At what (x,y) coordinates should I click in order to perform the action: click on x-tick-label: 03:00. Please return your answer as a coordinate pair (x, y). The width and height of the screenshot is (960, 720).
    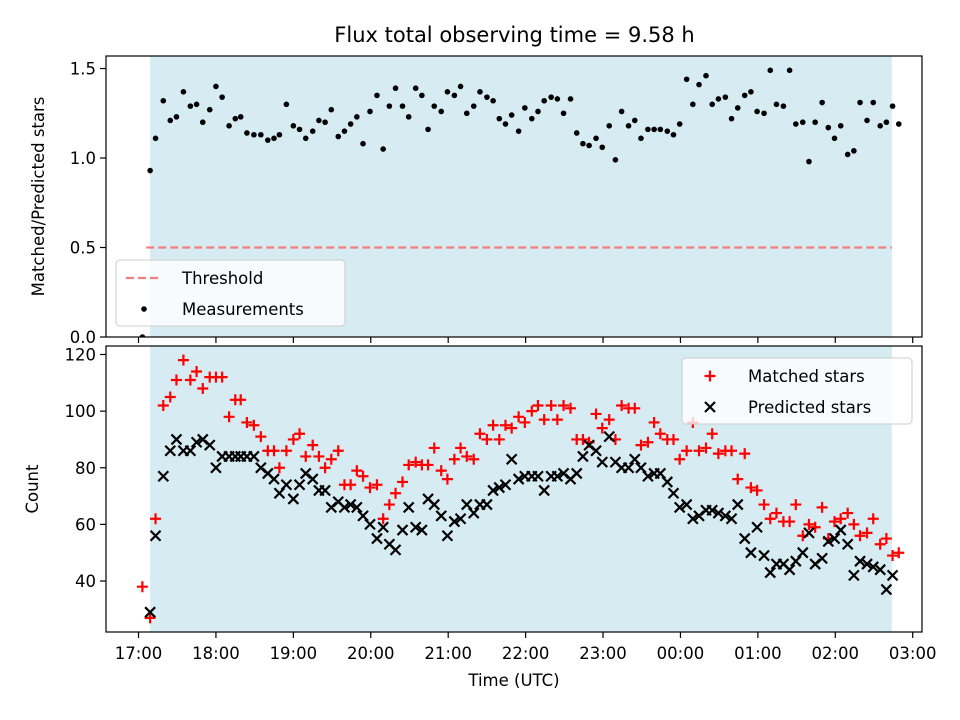
    Looking at the image, I should click on (913, 653).